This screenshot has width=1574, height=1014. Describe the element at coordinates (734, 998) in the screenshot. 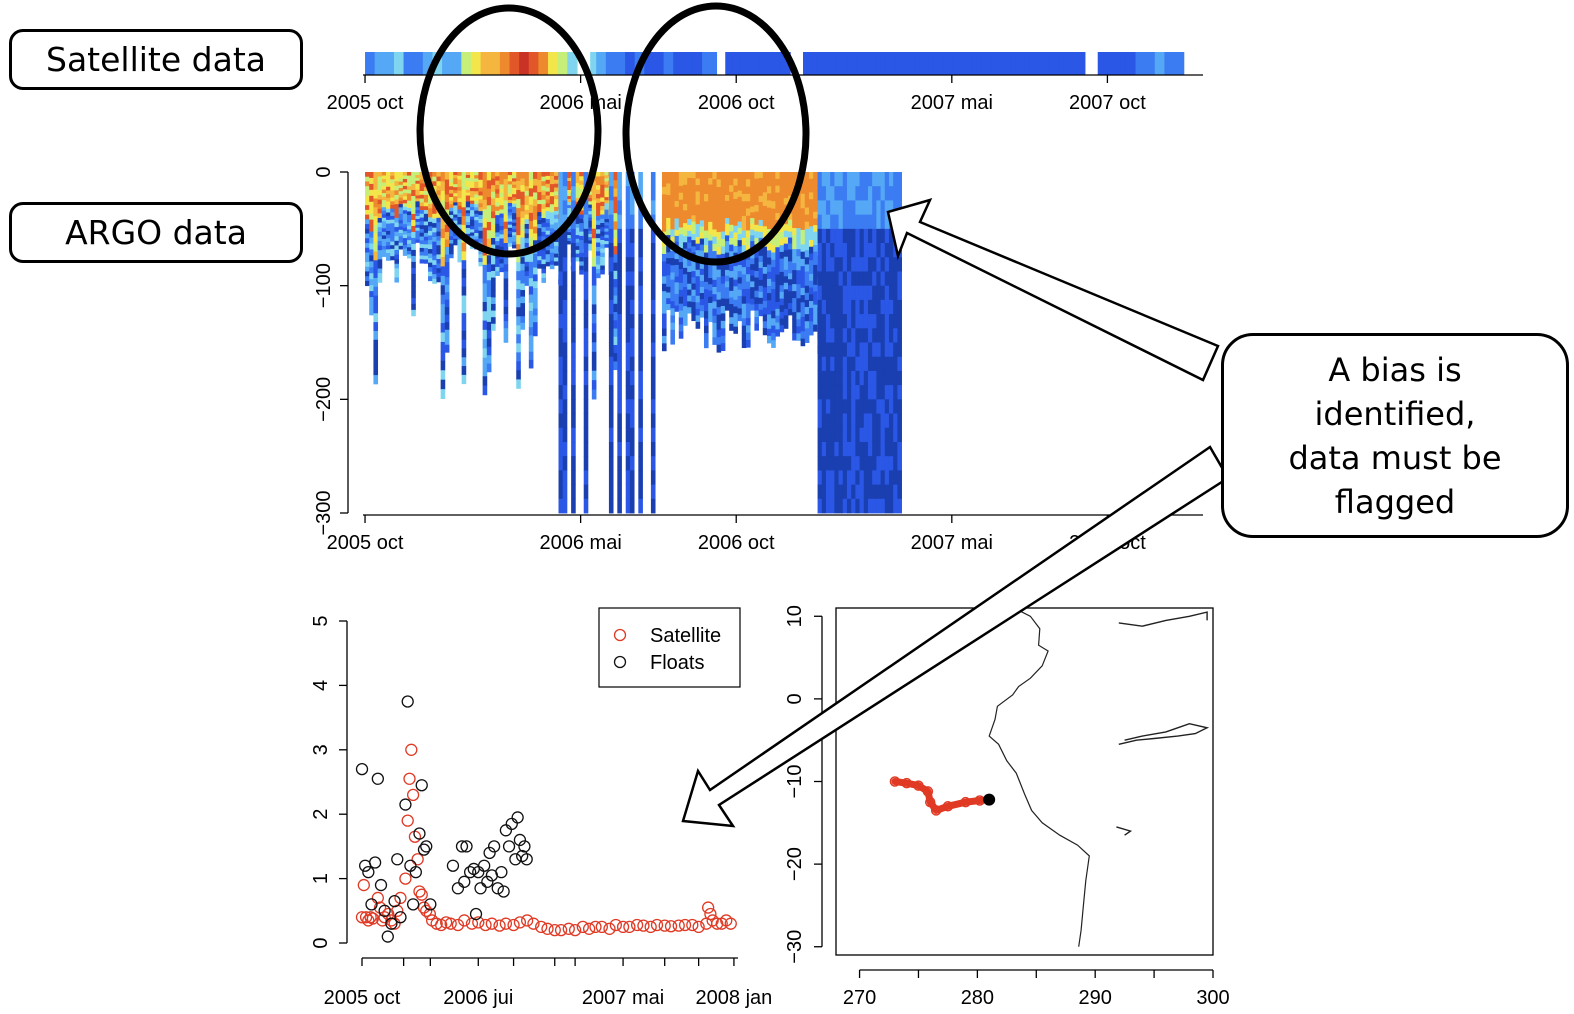

I see `rmse-x-tick-label: 2008 jan` at that location.